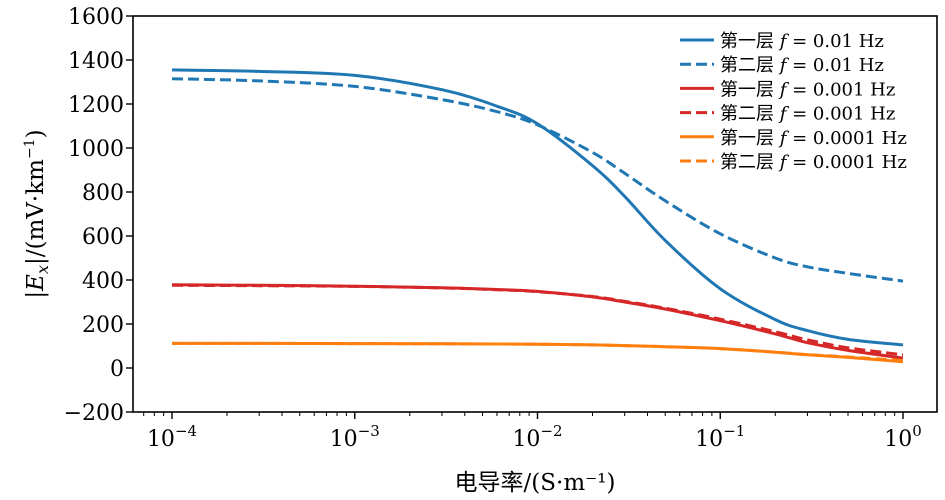 This screenshot has width=945, height=500. I want to click on y-tick-label: 1200, so click(96, 105).